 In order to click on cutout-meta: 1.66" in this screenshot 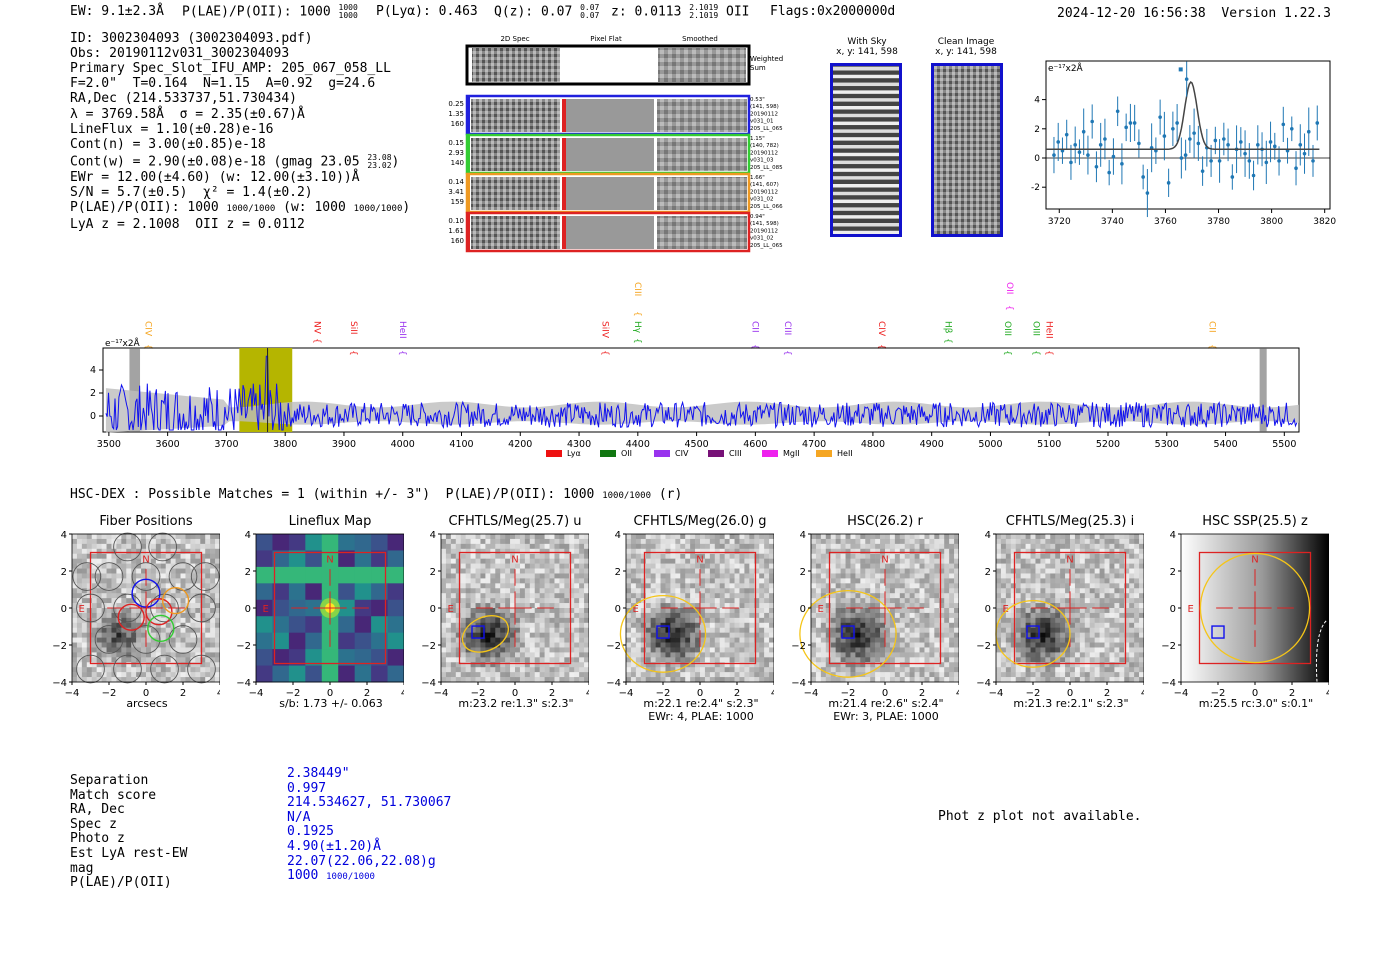, I will do `click(757, 178)`.